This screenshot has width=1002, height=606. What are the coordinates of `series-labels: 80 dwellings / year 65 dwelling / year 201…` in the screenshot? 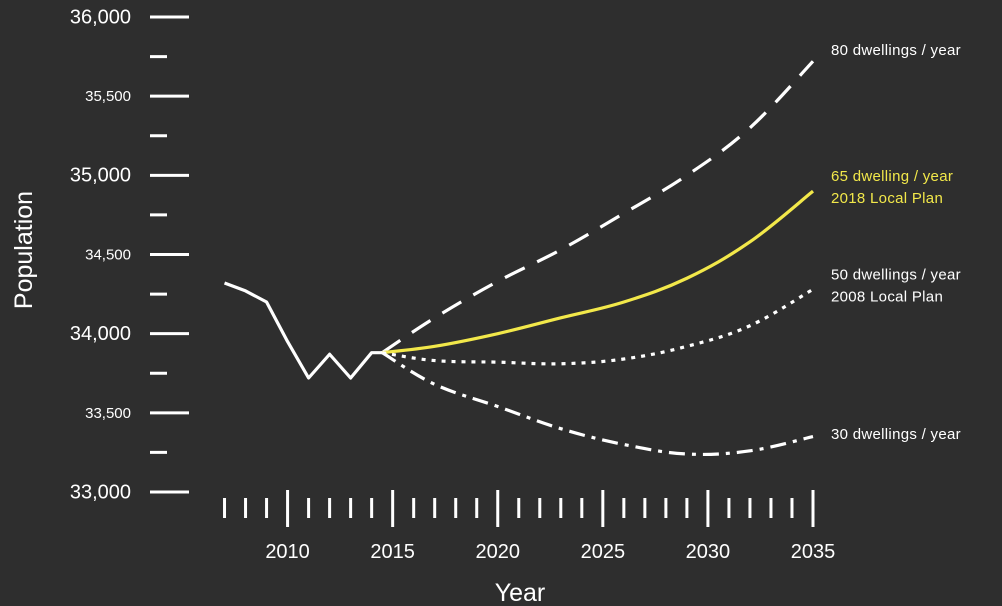 It's located at (896, 242).